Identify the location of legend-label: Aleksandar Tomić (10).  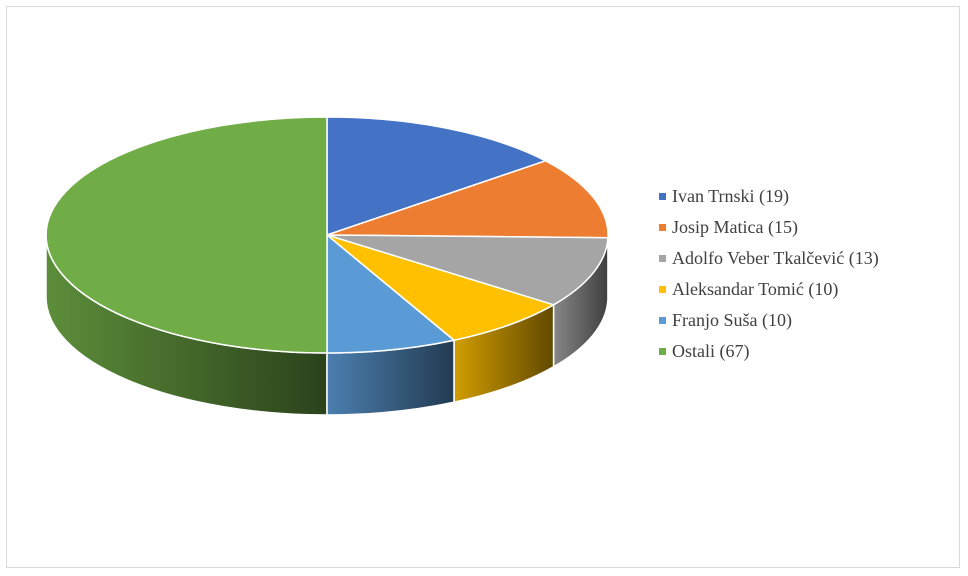
(755, 289).